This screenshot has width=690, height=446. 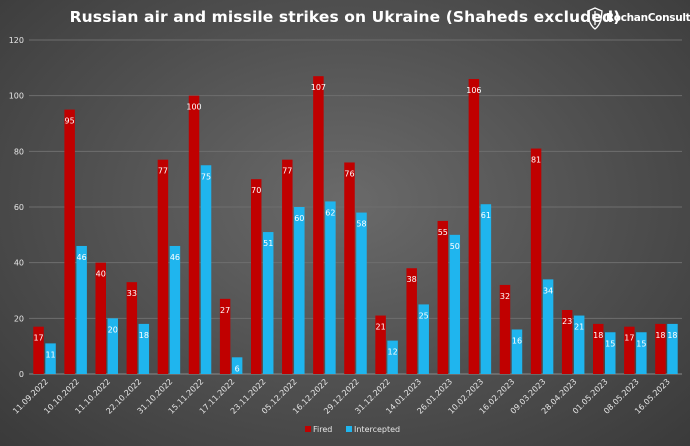 I want to click on data-label: 16, so click(x=517, y=340).